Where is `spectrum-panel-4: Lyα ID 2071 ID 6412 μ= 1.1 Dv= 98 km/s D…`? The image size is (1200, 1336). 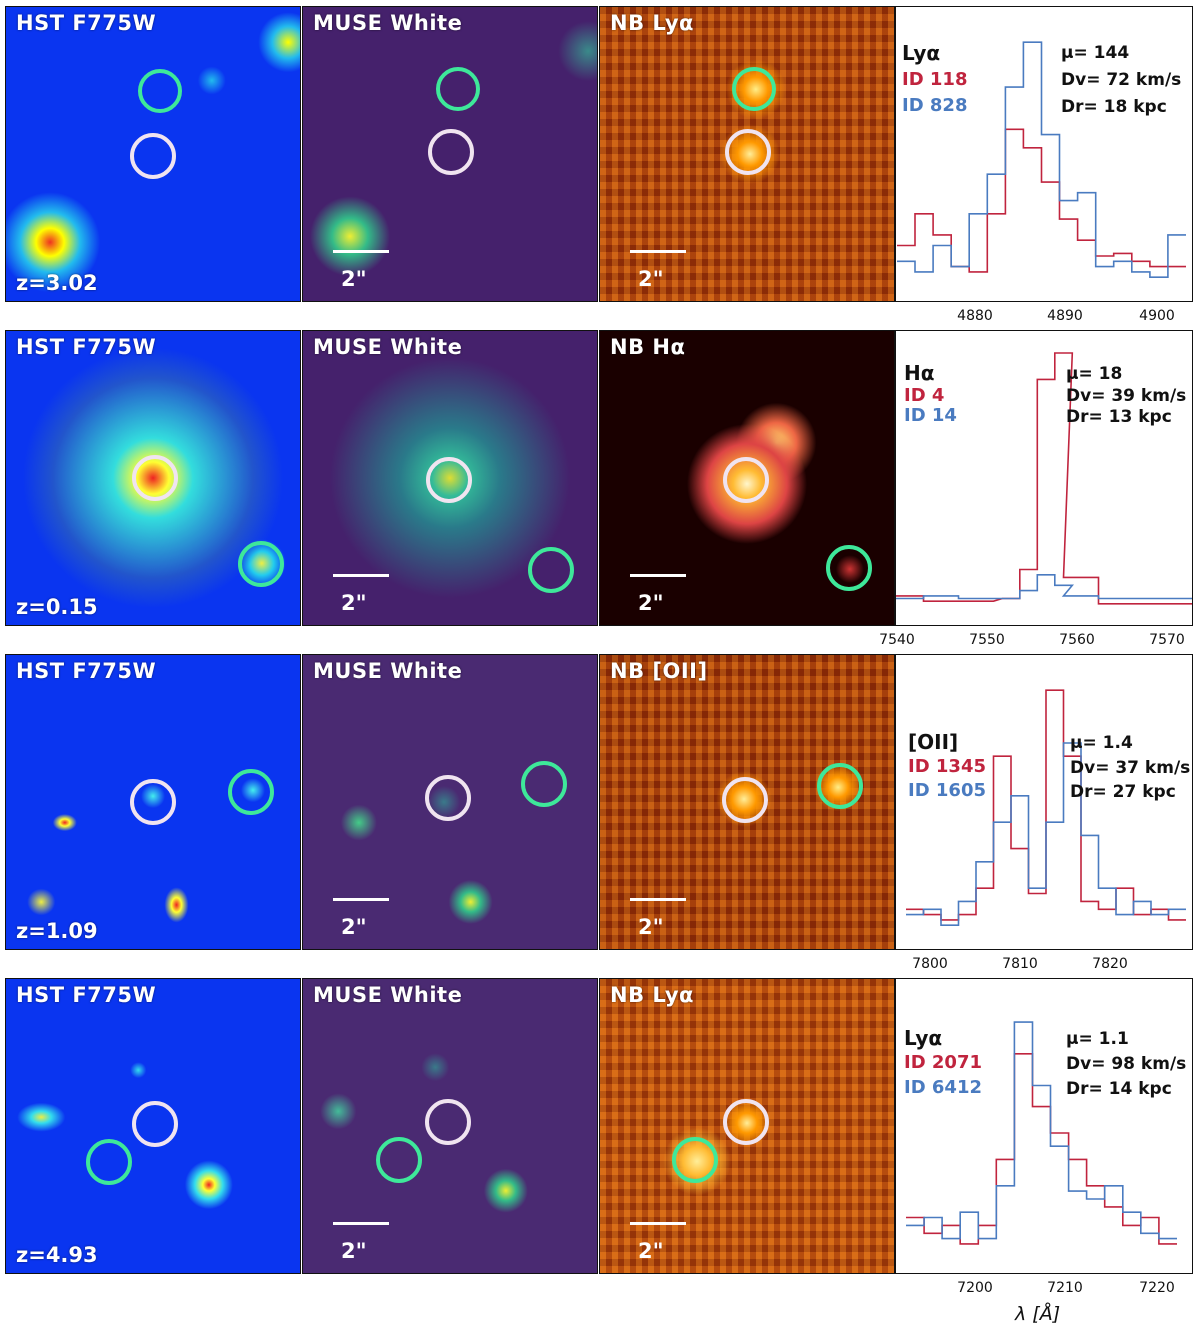 spectrum-panel-4: Lyα ID 2071 ID 6412 μ= 1.1 Dv= 98 km/s D… is located at coordinates (1044, 1126).